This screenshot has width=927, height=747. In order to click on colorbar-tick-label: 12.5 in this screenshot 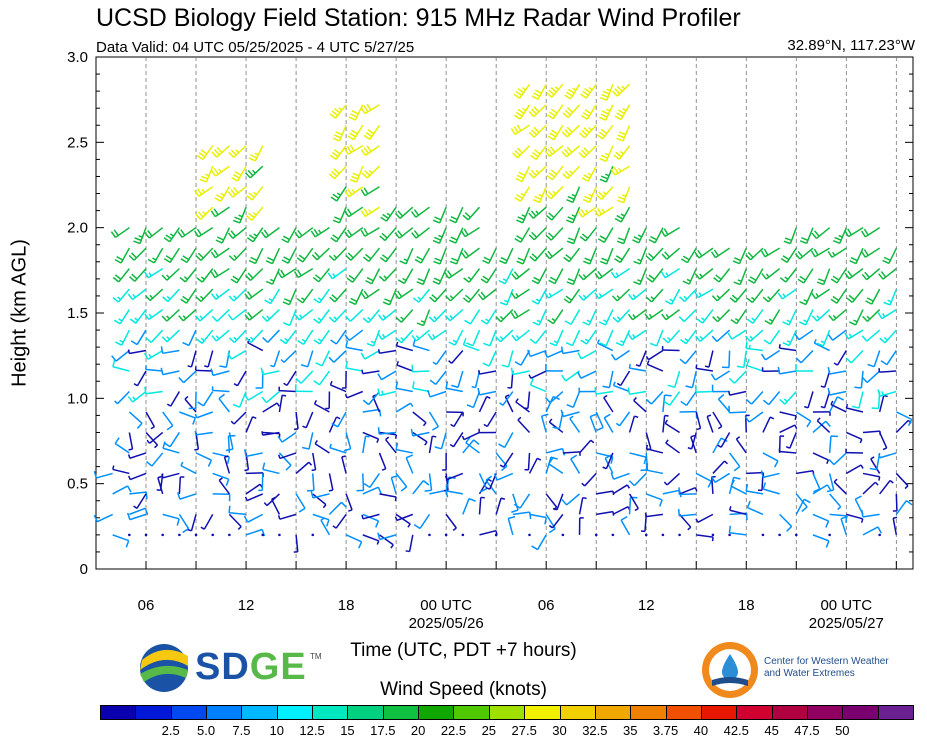, I will do `click(312, 730)`.